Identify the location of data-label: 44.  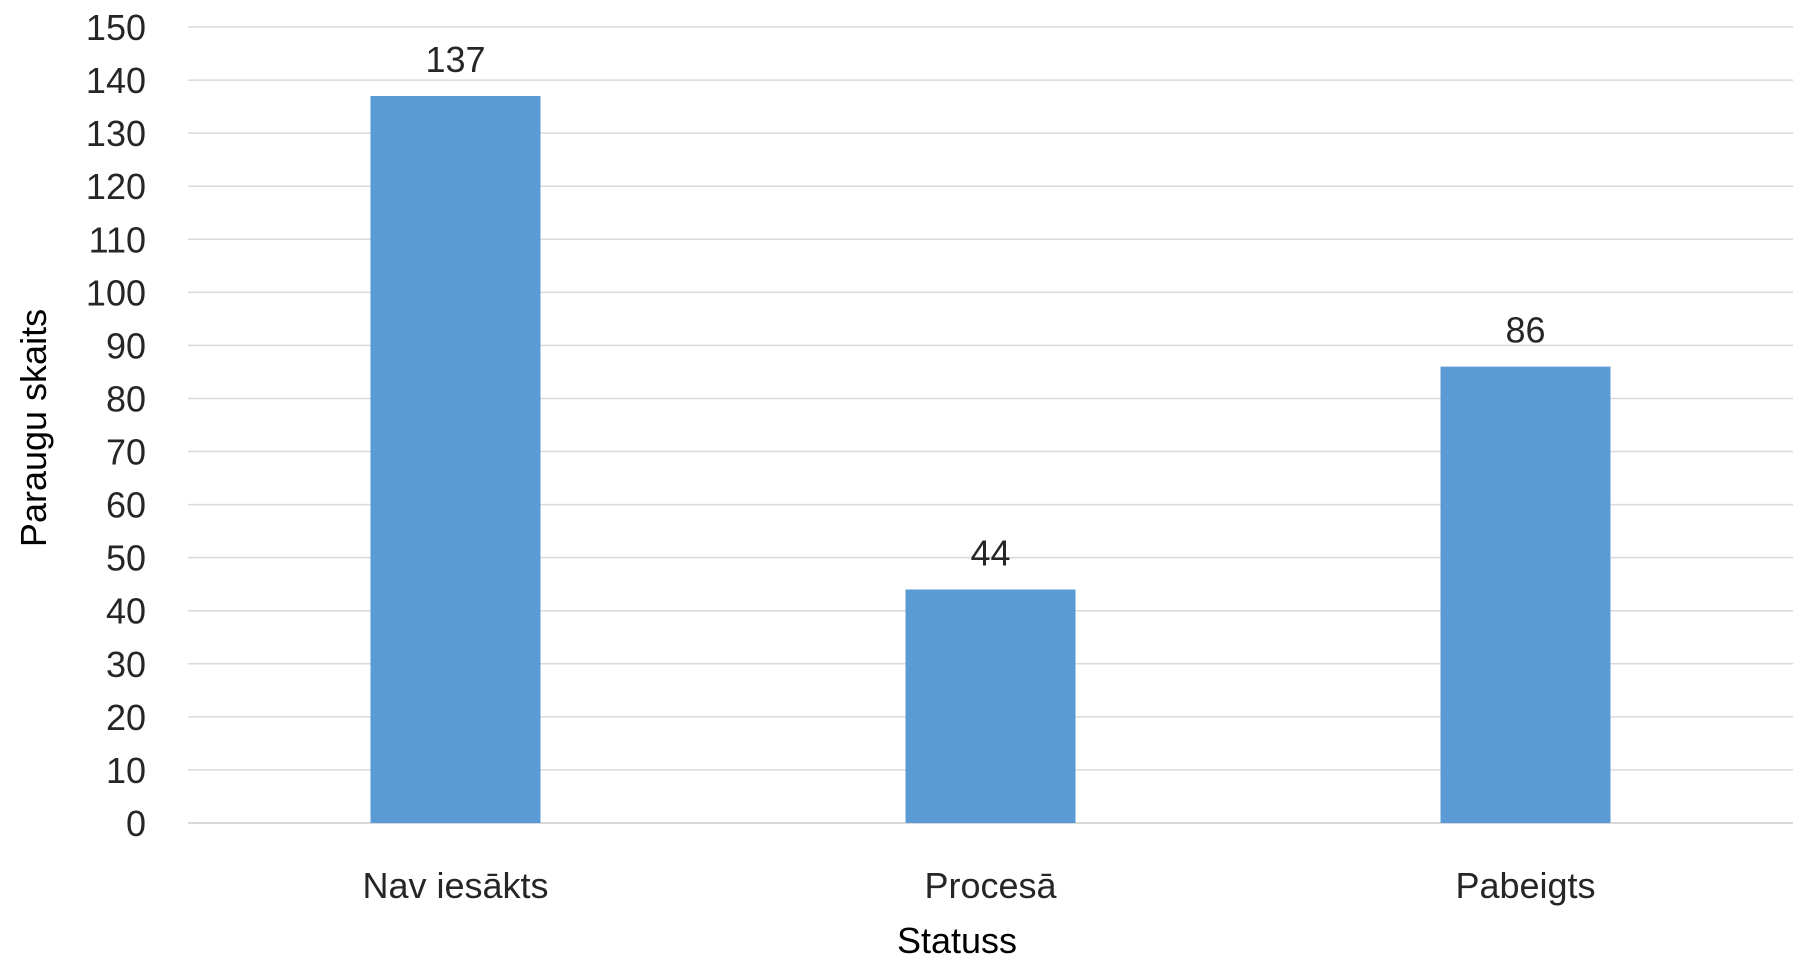
(990, 553).